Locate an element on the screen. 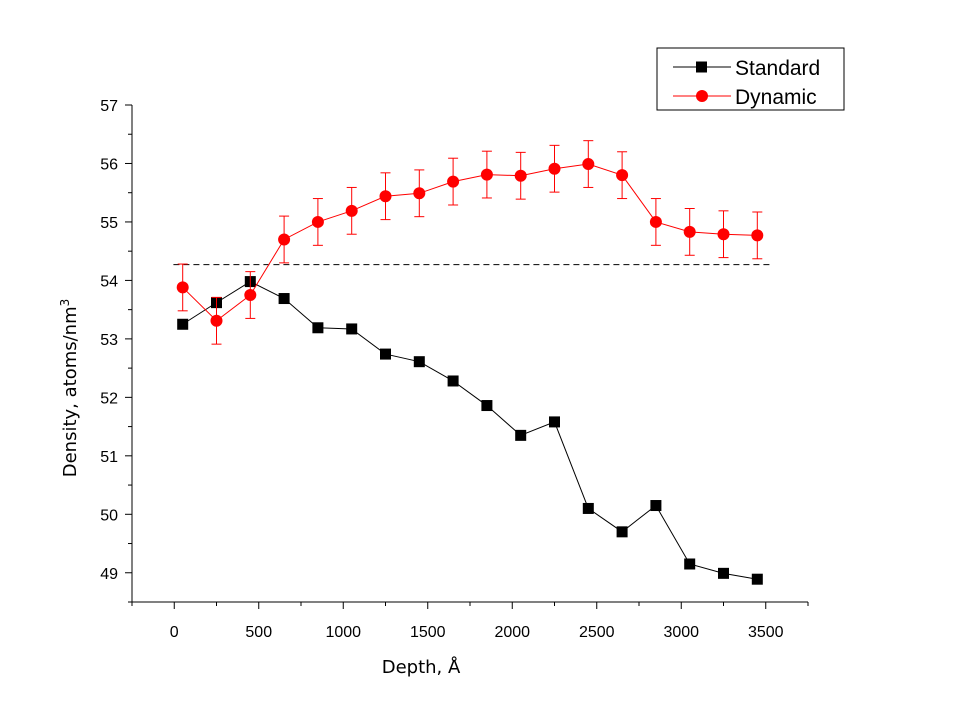 The image size is (960, 720). x-tick-label: 3500 is located at coordinates (766, 632).